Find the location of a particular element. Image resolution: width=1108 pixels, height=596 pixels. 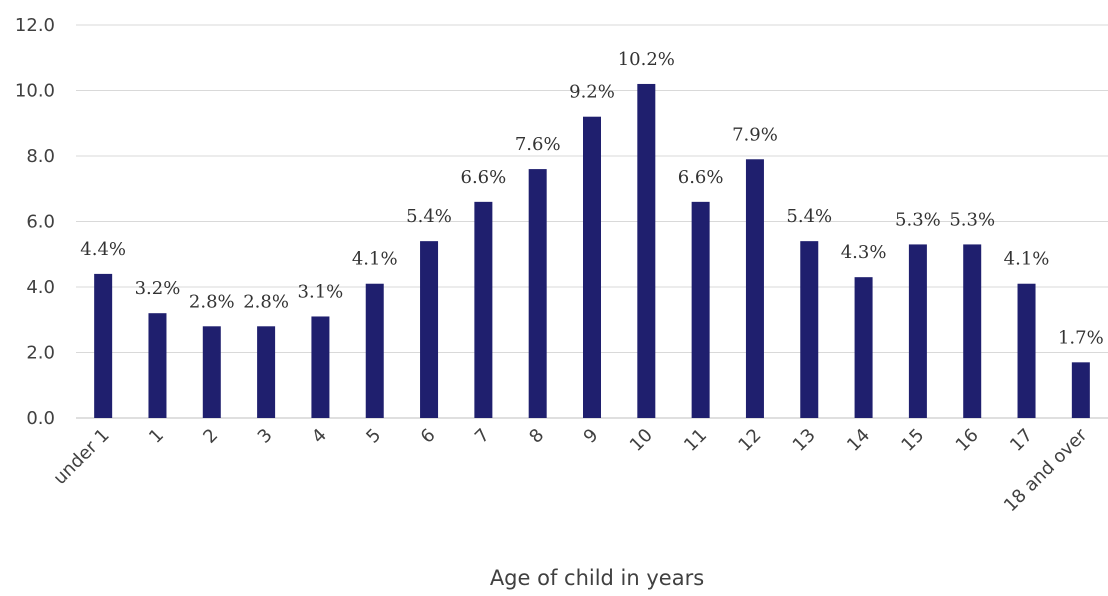

y-axis-ticks: 0.0 2.0 4.0 6.0 8.0 10.0 12.0 is located at coordinates (35, 222).